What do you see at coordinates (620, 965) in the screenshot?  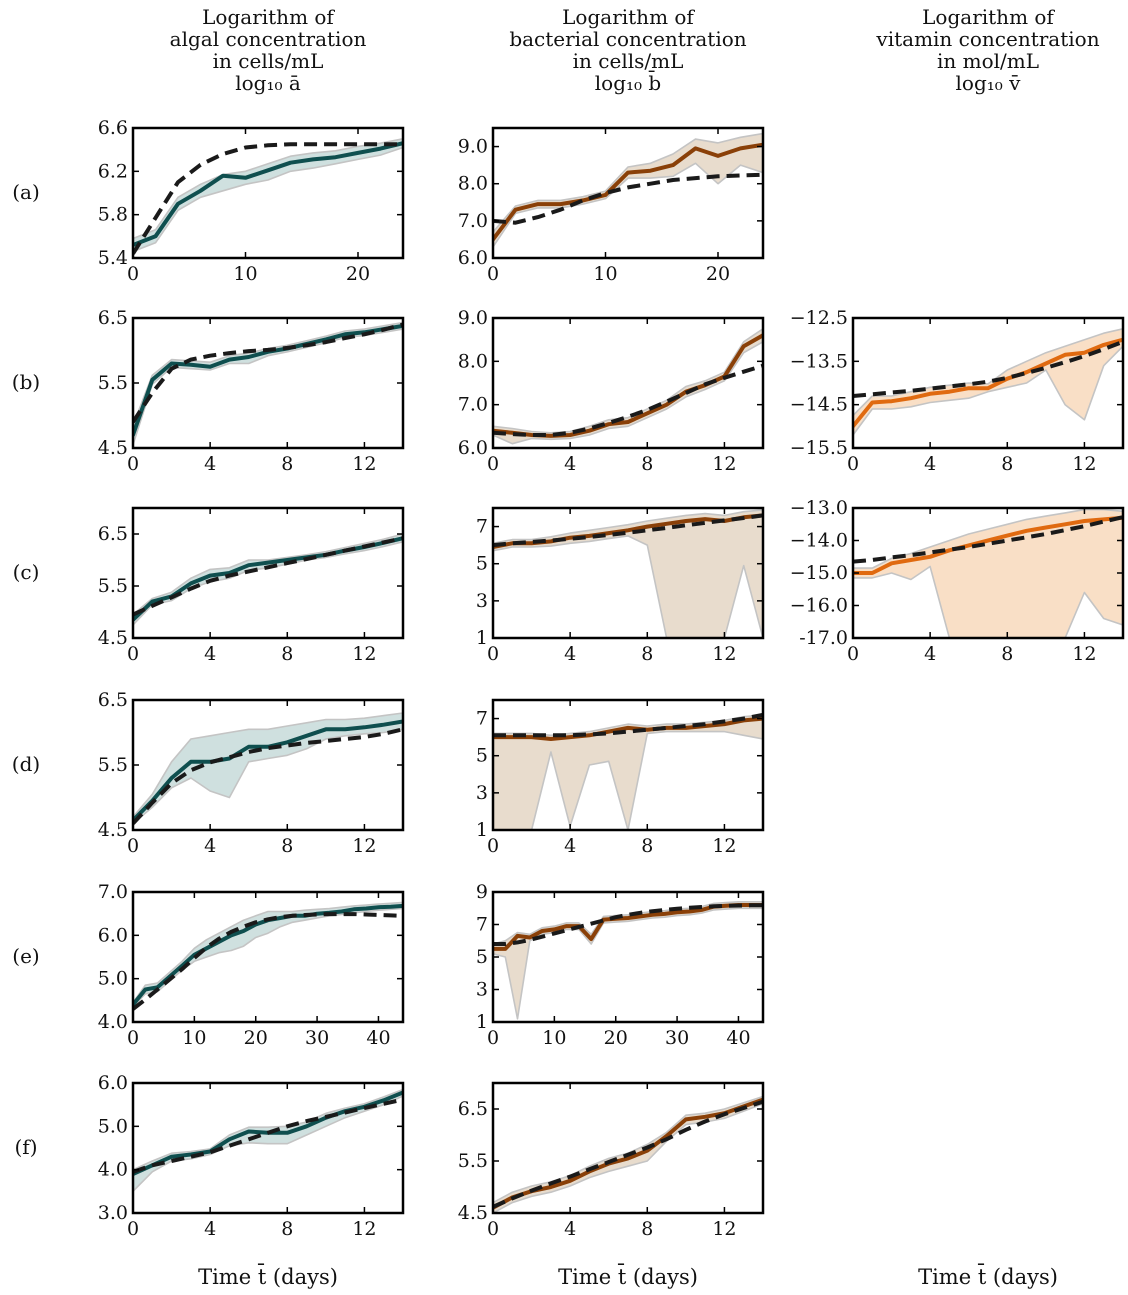 I see `panel-e-bacteria: 1 3 5 7 9 0 10 20 30 40` at bounding box center [620, 965].